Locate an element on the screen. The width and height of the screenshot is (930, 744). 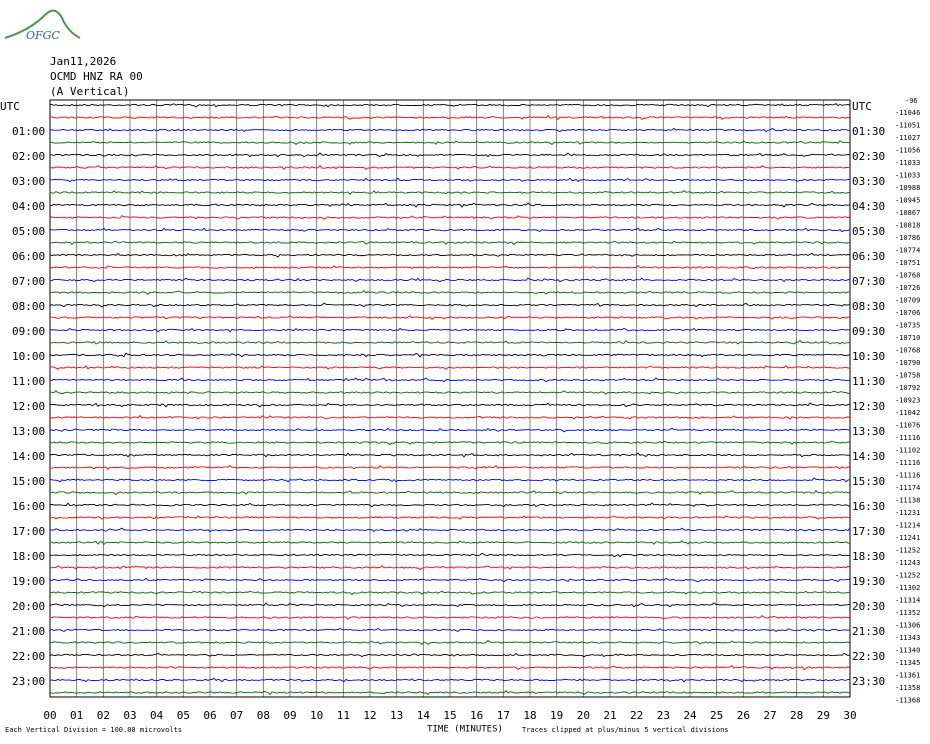
trace-offset: -11033 is located at coordinates (907, 176).